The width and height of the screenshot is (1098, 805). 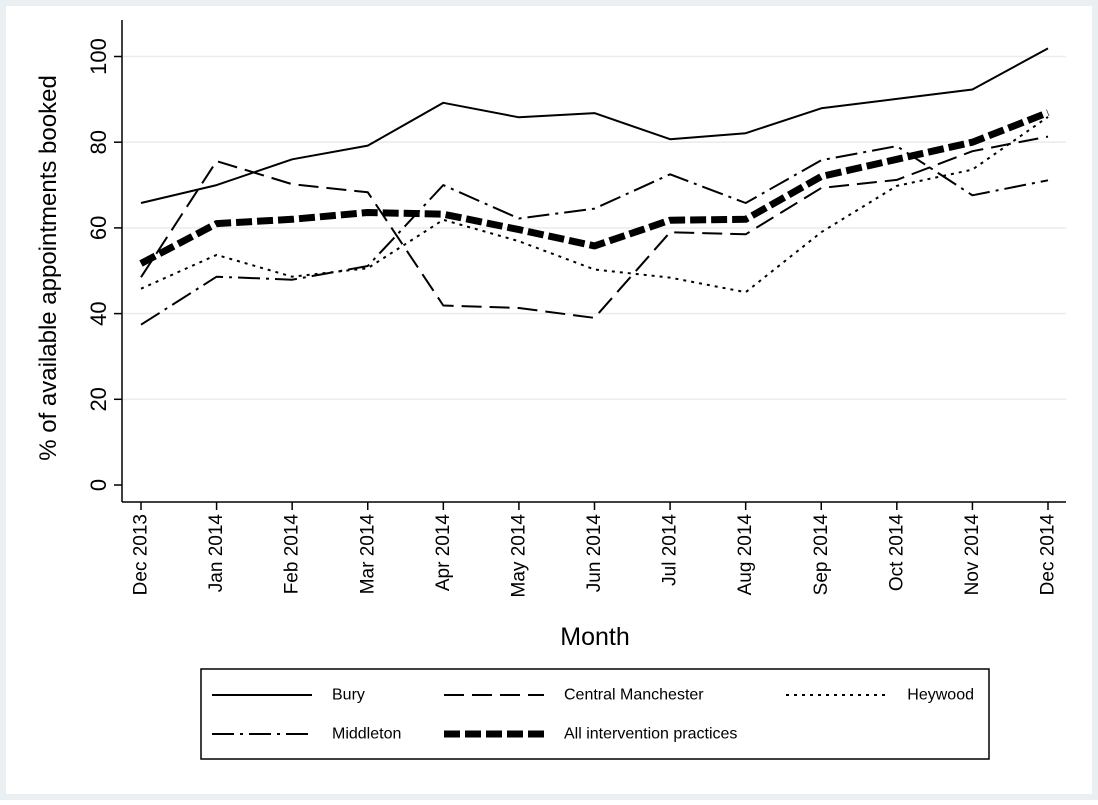 I want to click on legend-label-1: Central Manchester, so click(x=634, y=695).